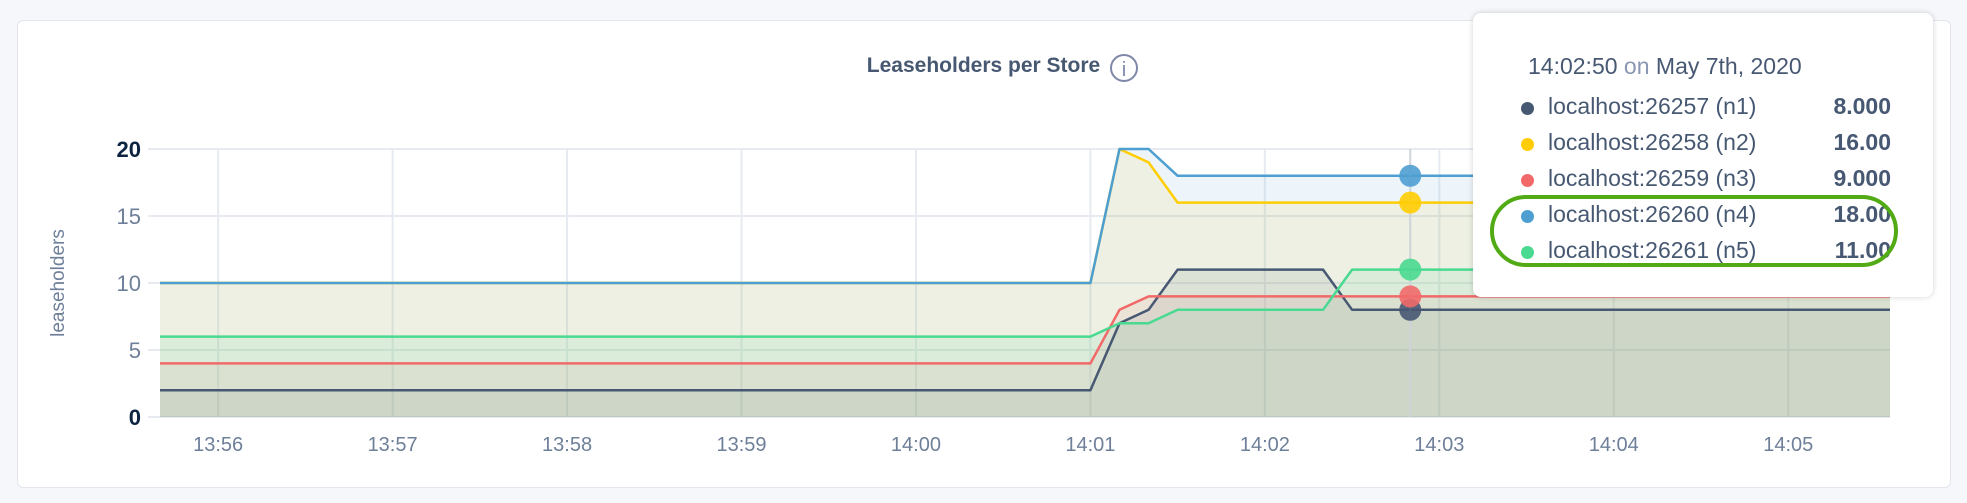 Image resolution: width=1967 pixels, height=503 pixels. What do you see at coordinates (741, 445) in the screenshot?
I see `x-tick-label: 13:59` at bounding box center [741, 445].